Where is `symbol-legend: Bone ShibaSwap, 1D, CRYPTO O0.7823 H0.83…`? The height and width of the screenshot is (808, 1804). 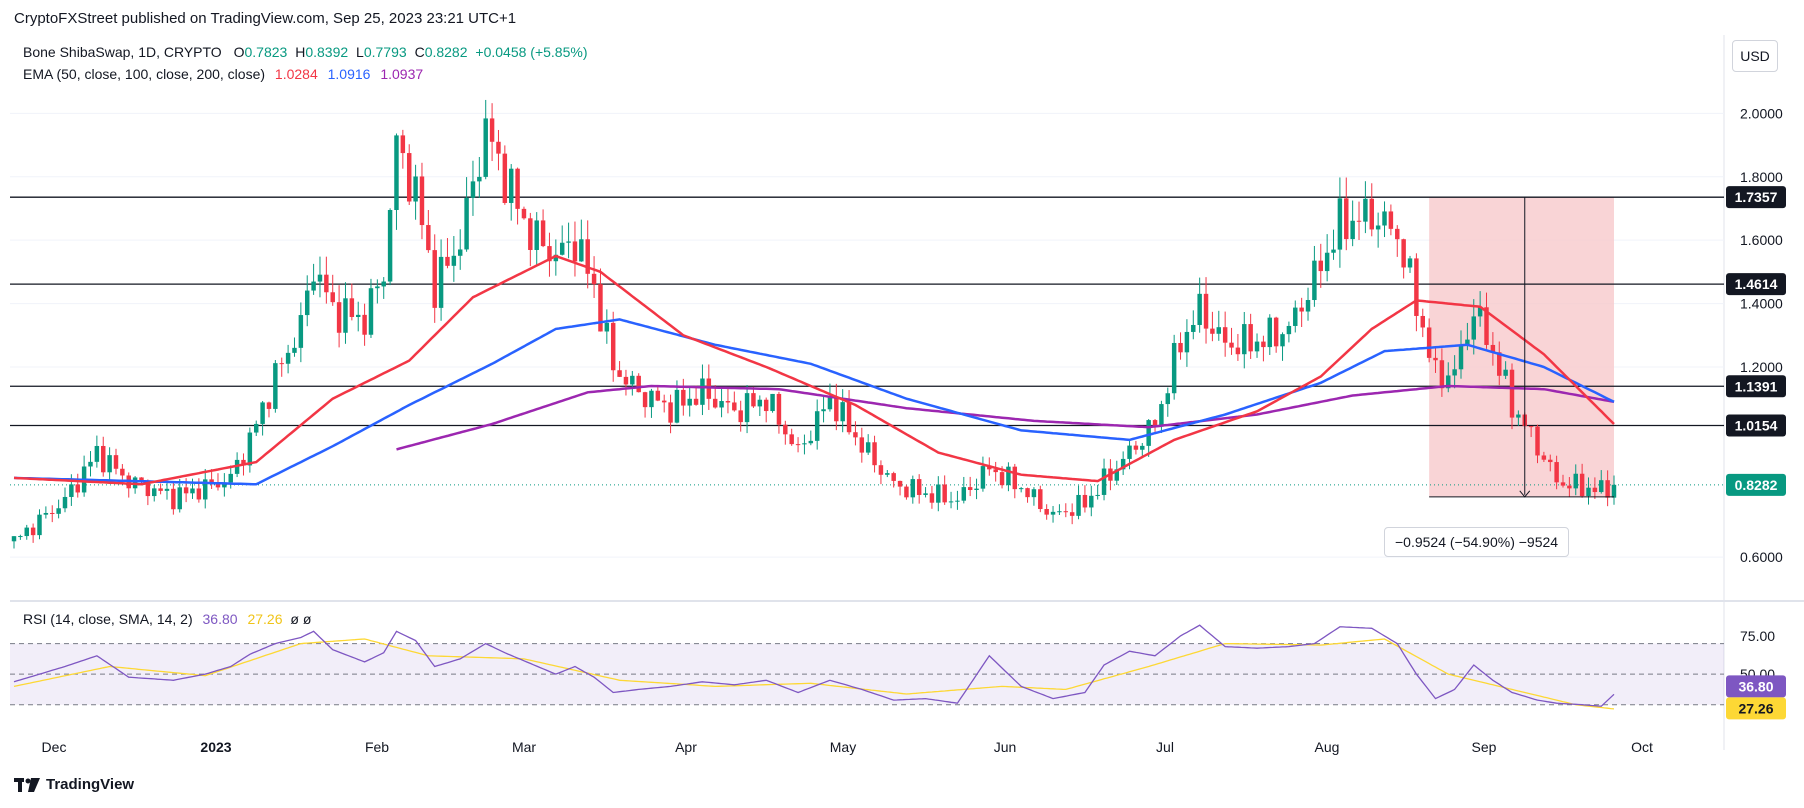
symbol-legend: Bone ShibaSwap, 1D, CRYPTO O0.7823 H0.83… is located at coordinates (305, 52).